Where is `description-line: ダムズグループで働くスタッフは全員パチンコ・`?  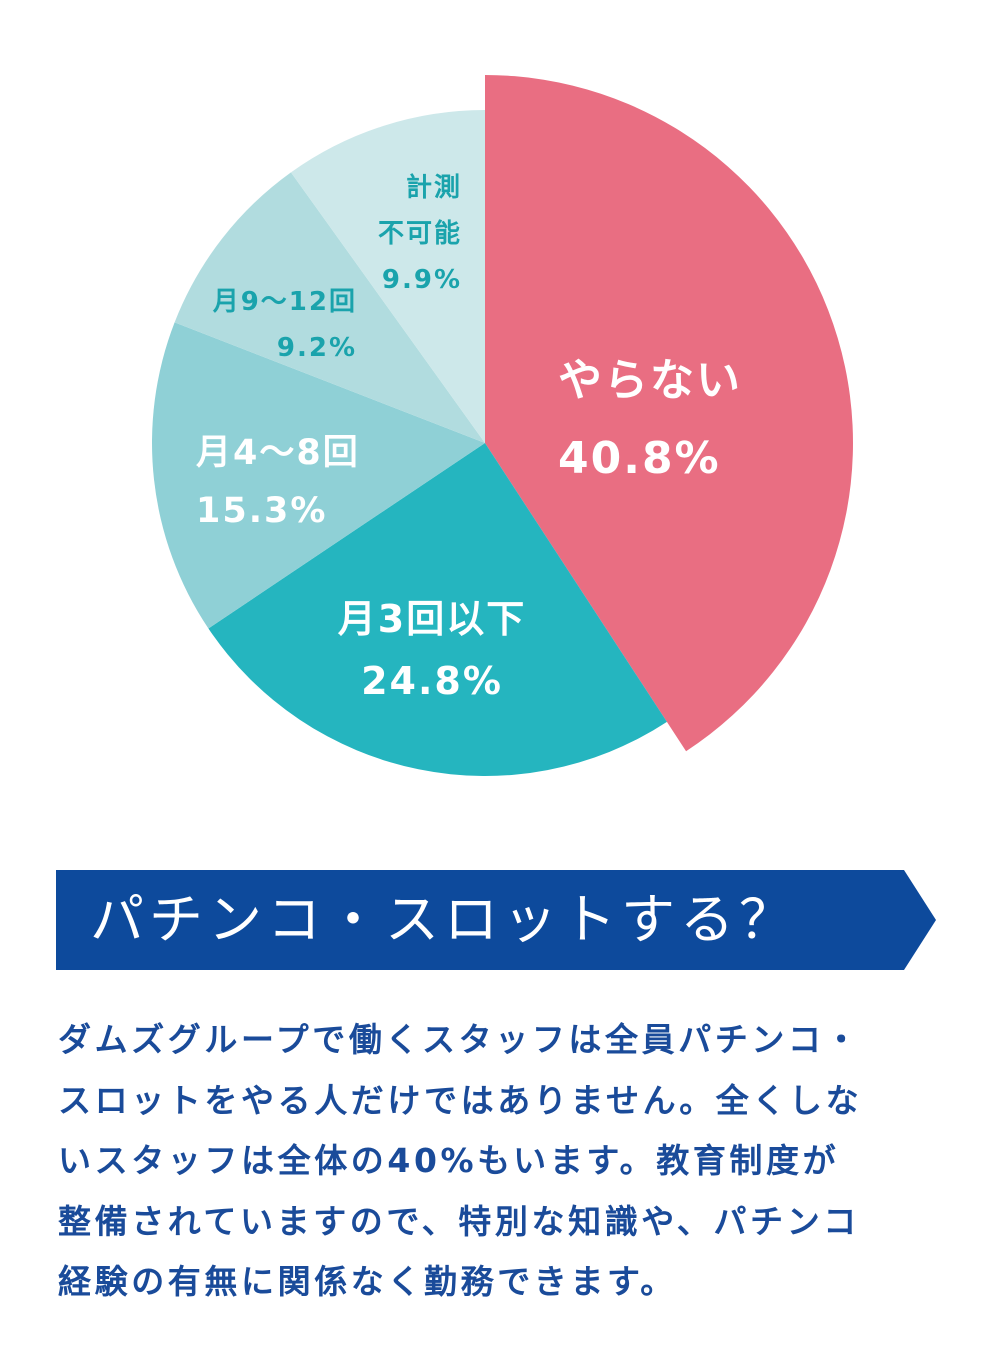 description-line: ダムズグループで働くスタッフは全員パチンコ・ is located at coordinates (460, 1039).